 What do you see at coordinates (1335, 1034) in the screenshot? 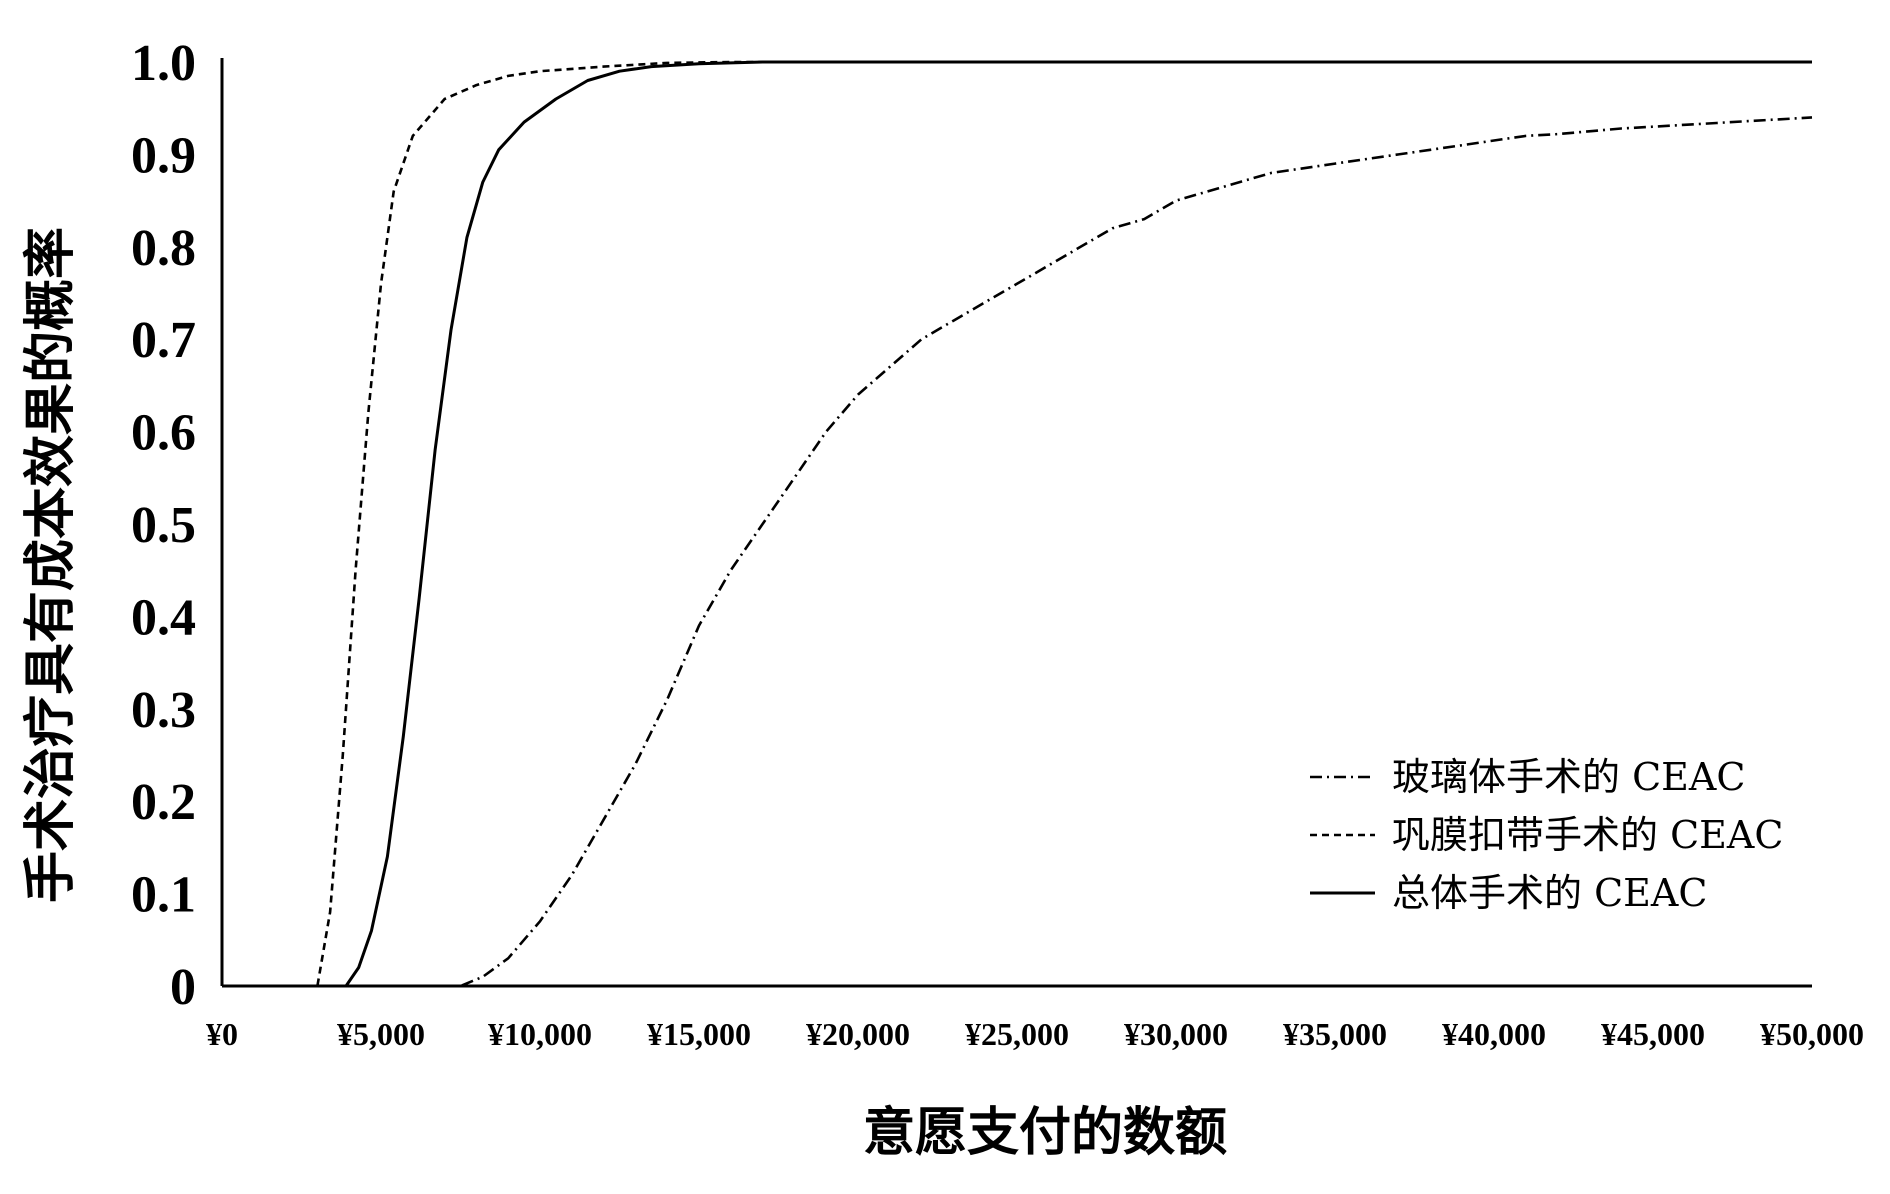
I see `x-tick-label: ¥35,000` at bounding box center [1335, 1034].